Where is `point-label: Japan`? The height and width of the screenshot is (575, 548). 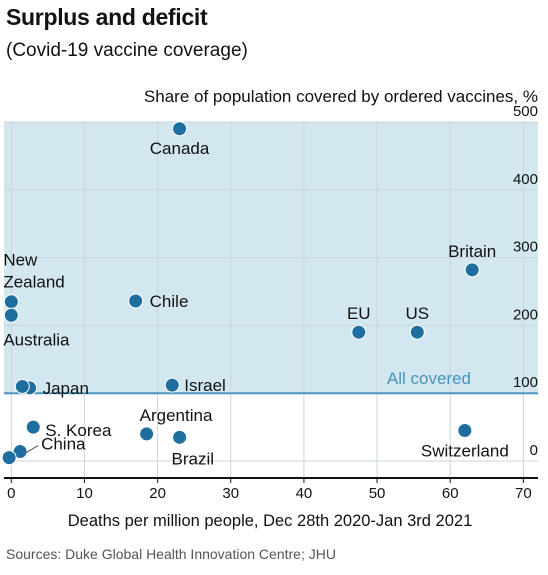 point-label: Japan is located at coordinates (66, 388).